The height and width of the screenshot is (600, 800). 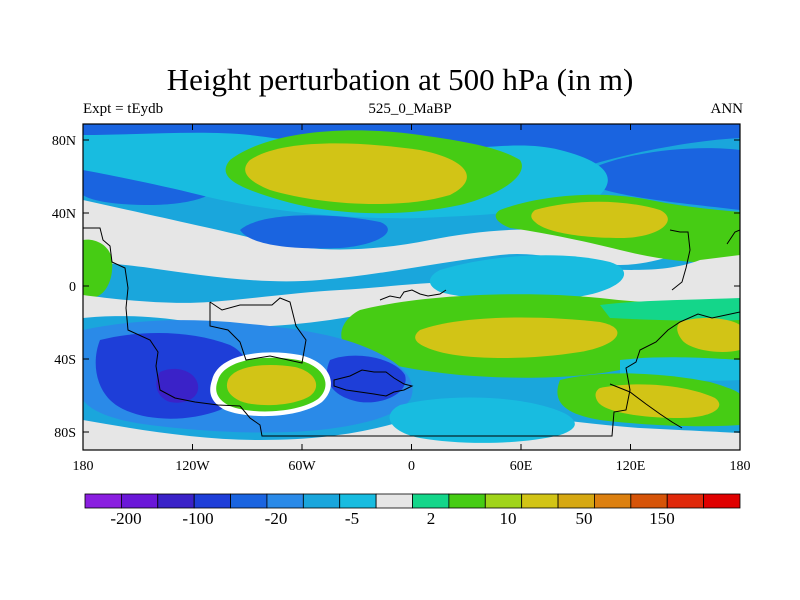 I want to click on colorbar-label: 50, so click(x=584, y=518).